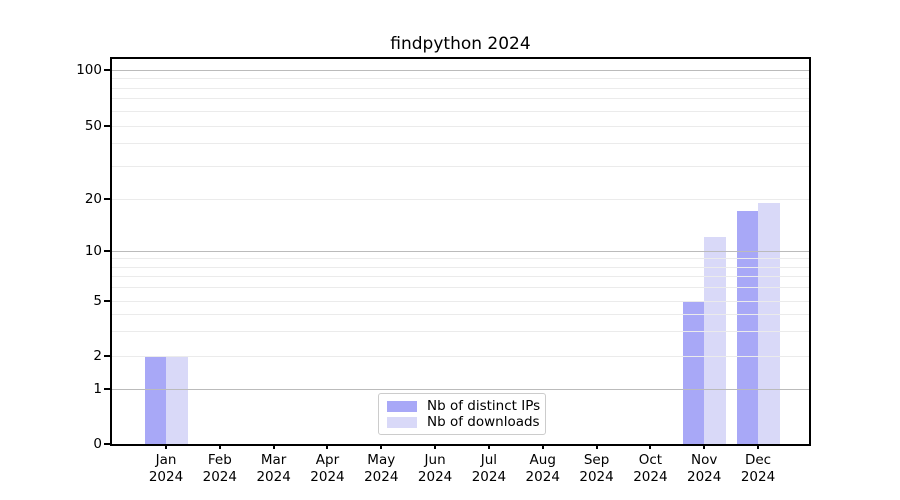 This screenshot has height=500, width=900. I want to click on x-tick-label-may: May 2024, so click(381, 468).